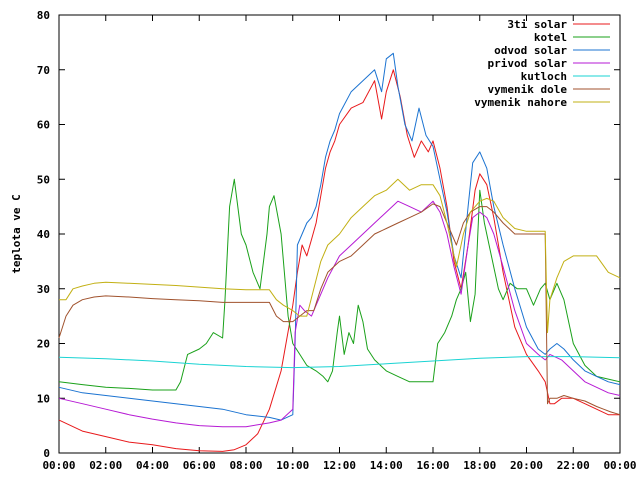  Describe the element at coordinates (339, 465) in the screenshot. I see `x-tick-label: 12:00` at that location.